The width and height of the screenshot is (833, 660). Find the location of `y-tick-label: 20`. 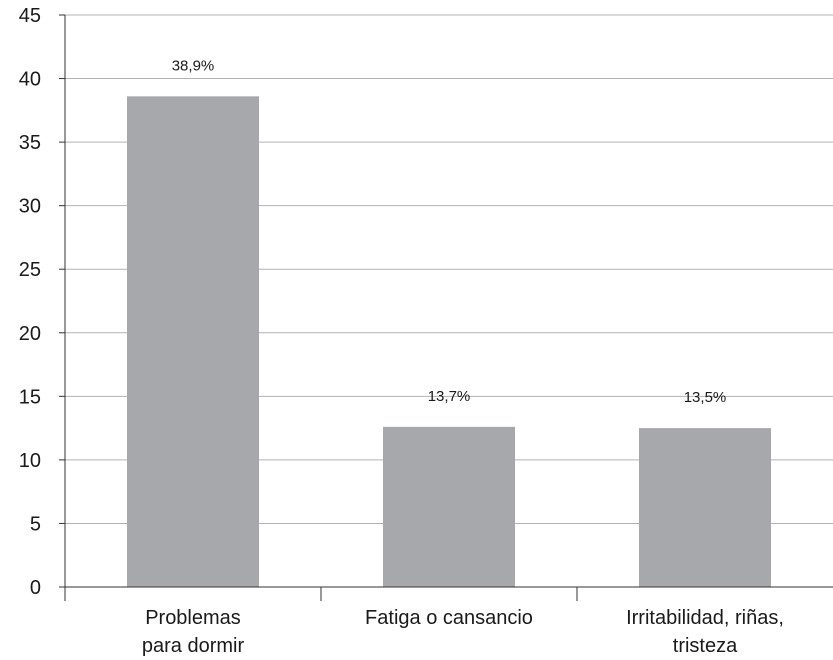

y-tick-label: 20 is located at coordinates (30, 334).